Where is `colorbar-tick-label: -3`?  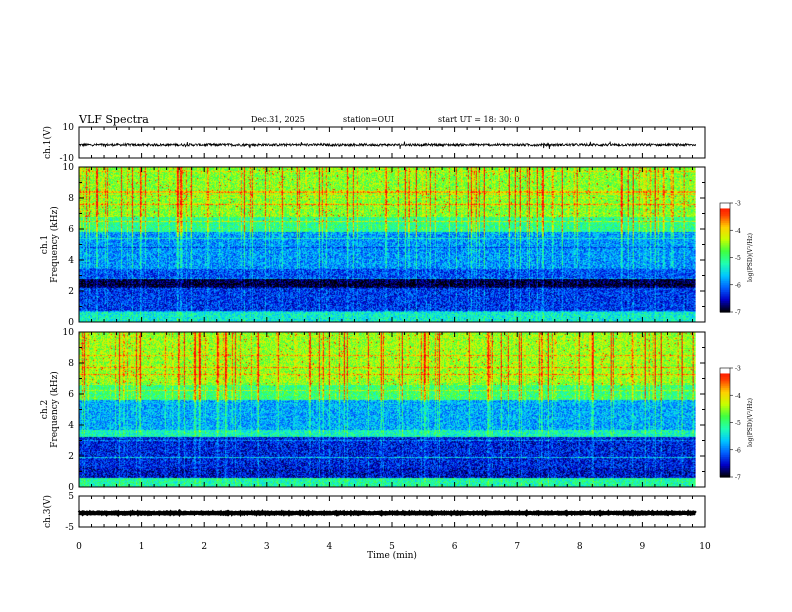 colorbar-tick-label: -3 is located at coordinates (738, 369).